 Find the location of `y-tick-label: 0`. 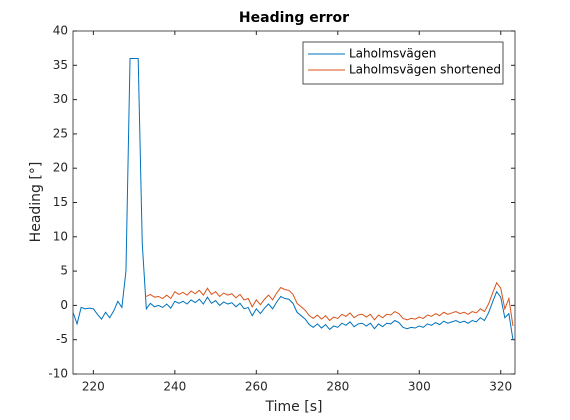

y-tick-label: 0 is located at coordinates (64, 305).